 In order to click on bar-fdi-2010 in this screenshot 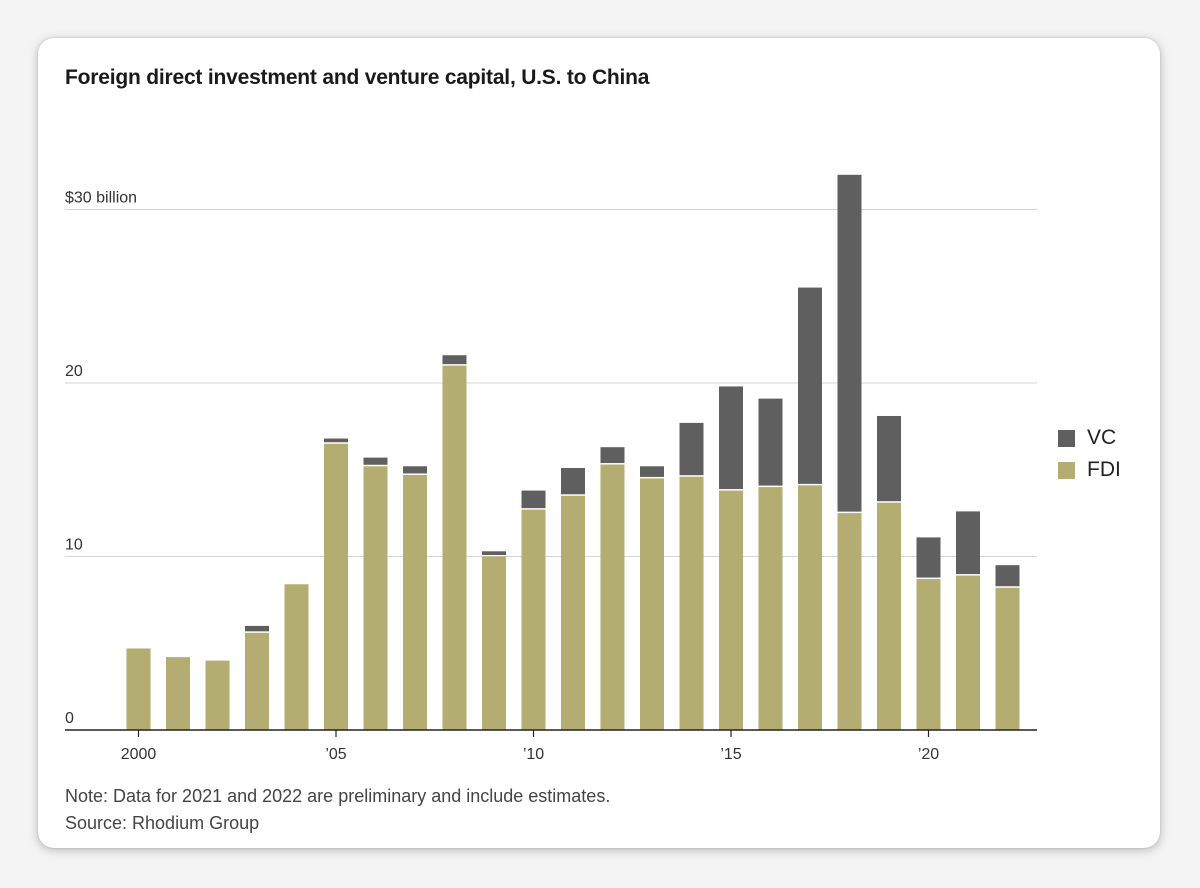, I will do `click(533, 619)`.